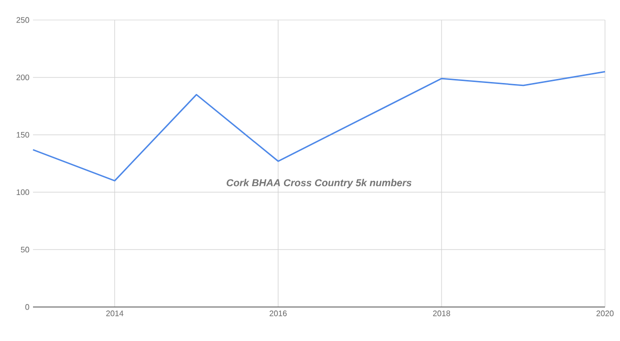  I want to click on y-tick-label: 0, so click(27, 307).